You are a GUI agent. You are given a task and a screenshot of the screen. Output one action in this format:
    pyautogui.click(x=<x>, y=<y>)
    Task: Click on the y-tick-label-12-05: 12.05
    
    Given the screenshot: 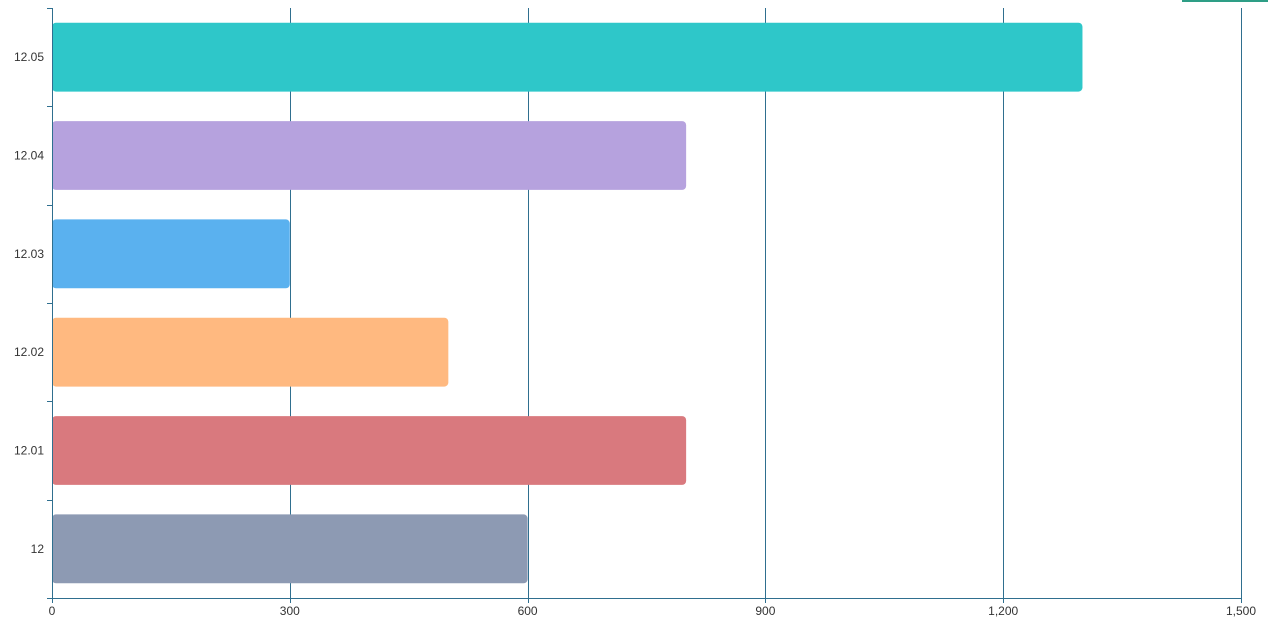 What is the action you would take?
    pyautogui.click(x=29, y=57)
    